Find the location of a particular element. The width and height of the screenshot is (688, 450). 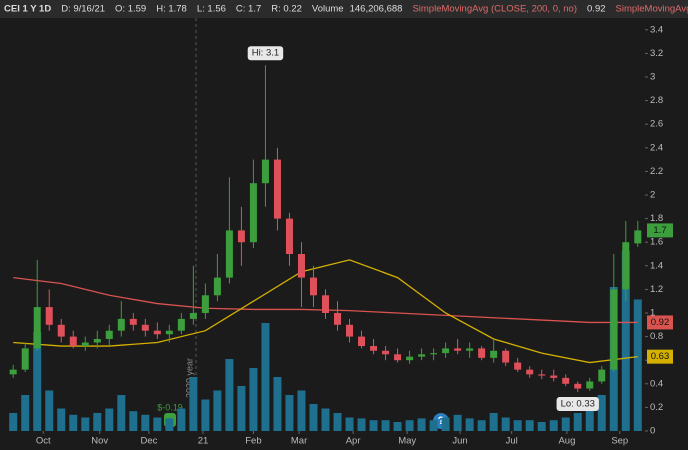

y-tick-label: 1.6 is located at coordinates (656, 242).